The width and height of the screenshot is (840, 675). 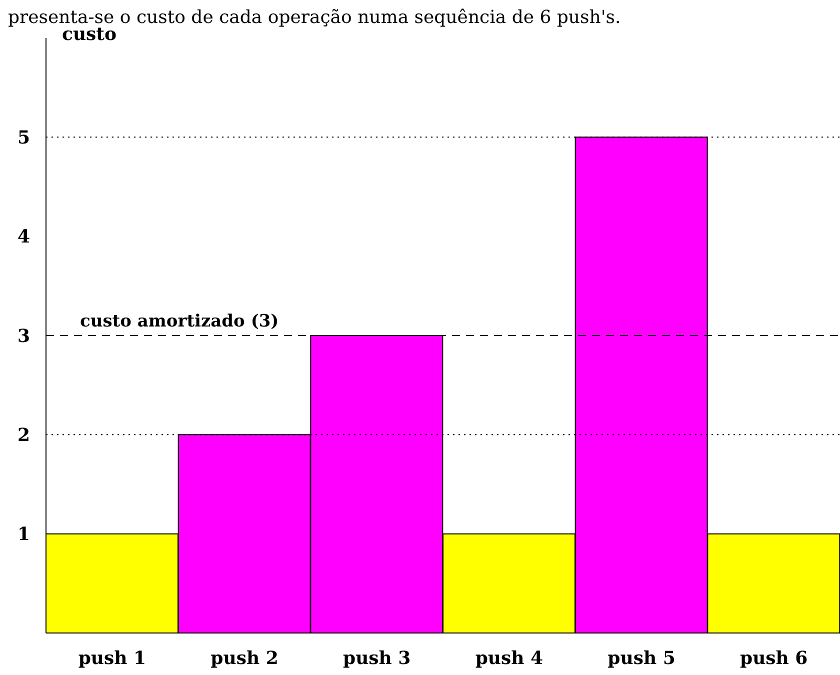 What do you see at coordinates (244, 658) in the screenshot?
I see `x-tick-label: push 2` at bounding box center [244, 658].